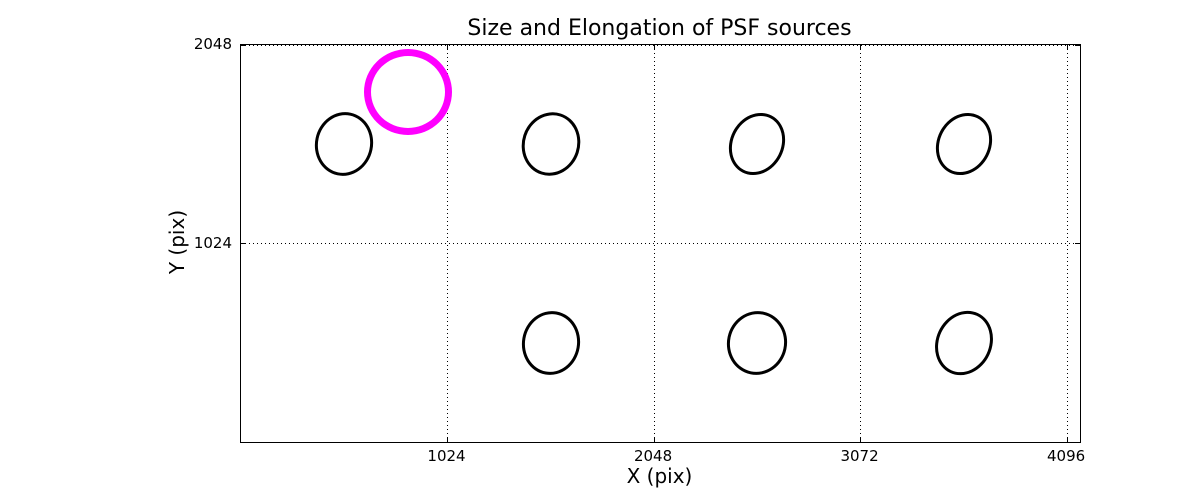  I want to click on chart-title: Size and Elongation of PSF sources, so click(659, 28).